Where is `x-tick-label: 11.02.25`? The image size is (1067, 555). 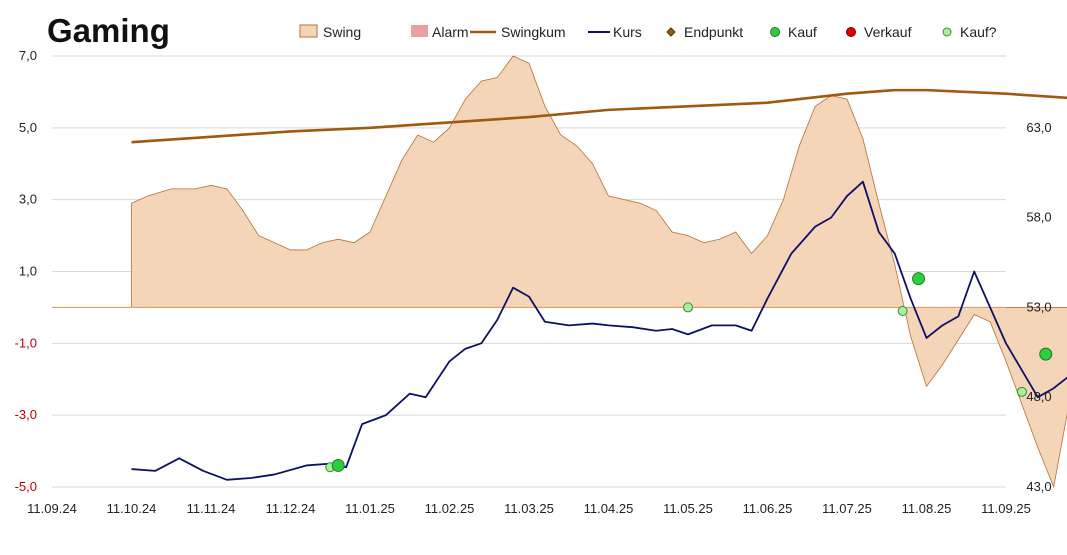
x-tick-label: 11.02.25 is located at coordinates (450, 508).